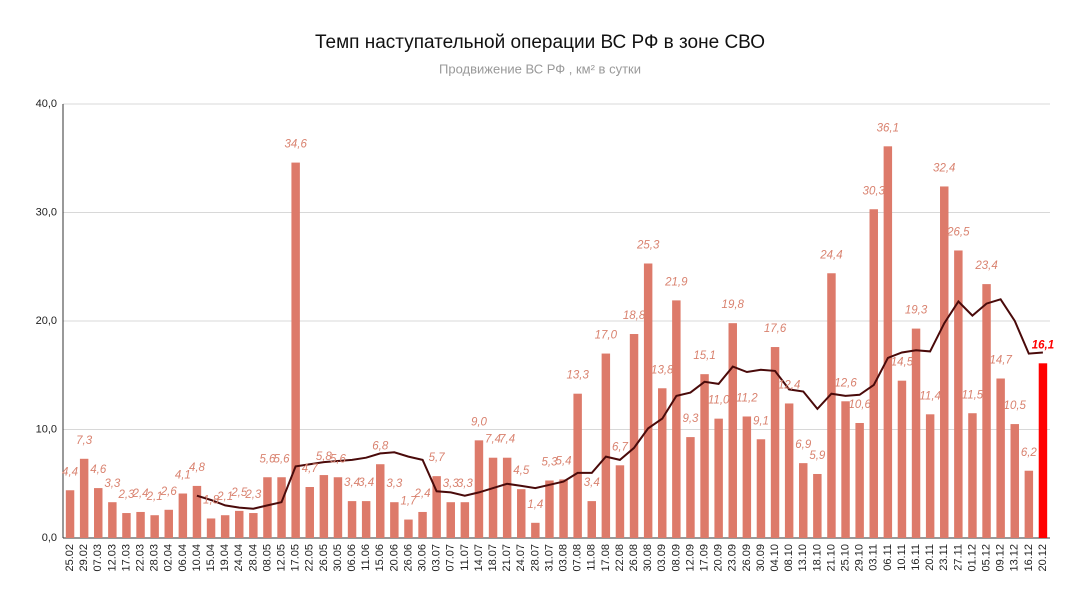 The width and height of the screenshot is (1081, 605). I want to click on x-tick-label: 18.10, so click(817, 558).